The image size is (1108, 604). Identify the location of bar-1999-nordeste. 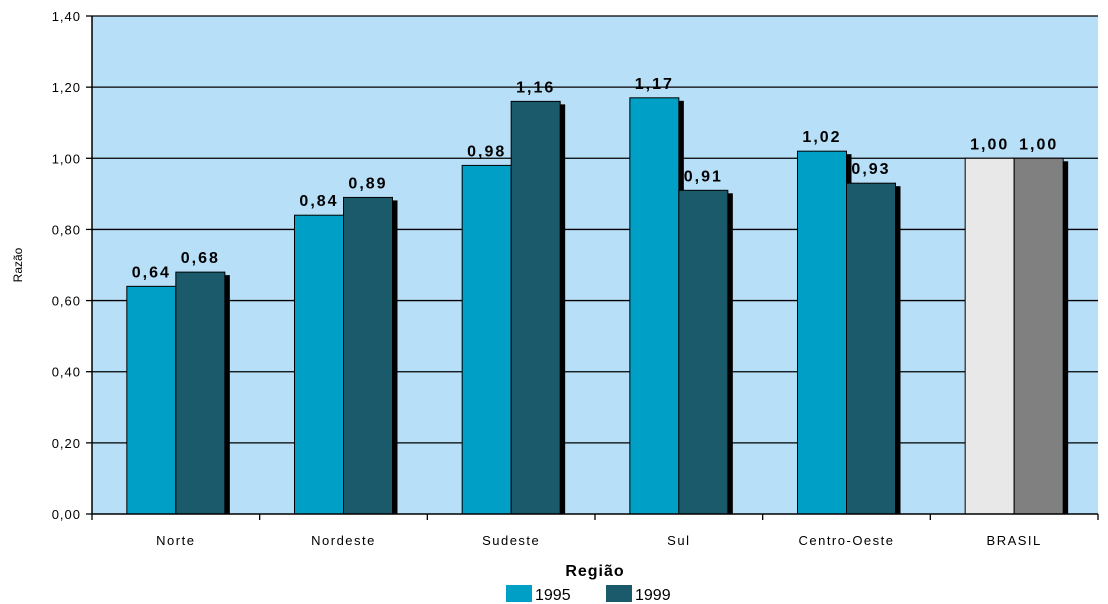
(368, 355).